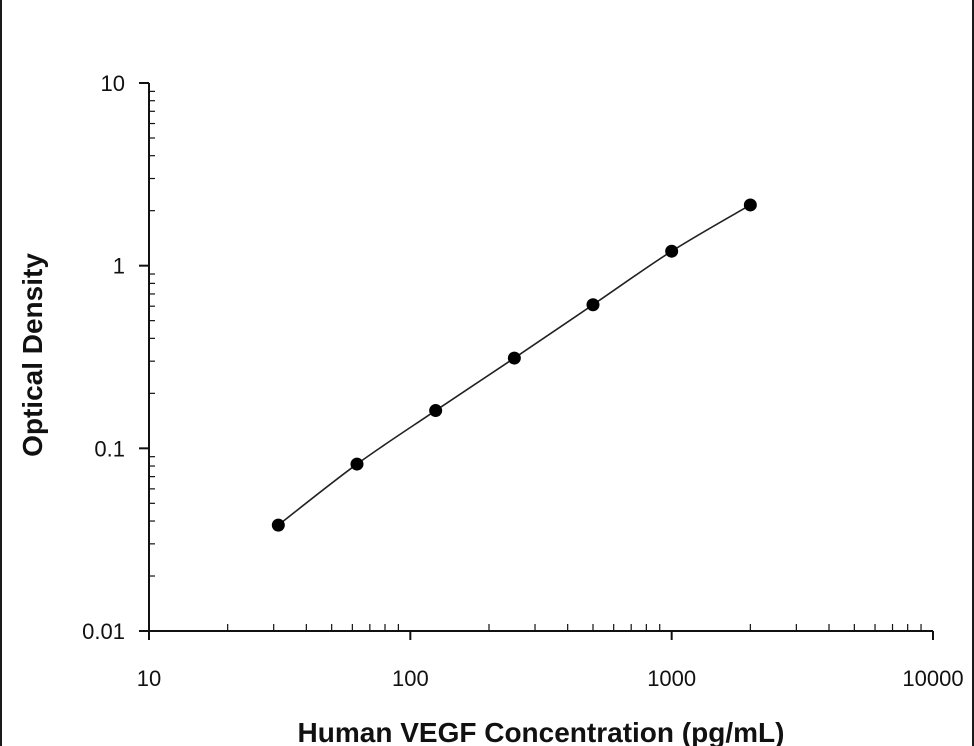 The image size is (974, 746). What do you see at coordinates (109, 448) in the screenshot?
I see `y-tick-label: 0.1` at bounding box center [109, 448].